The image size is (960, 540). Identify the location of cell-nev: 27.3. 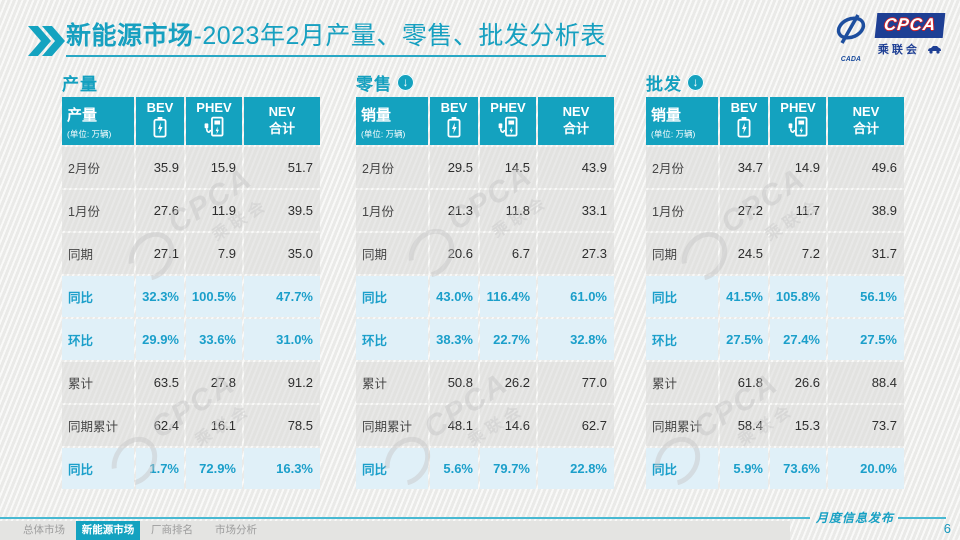
(576, 253).